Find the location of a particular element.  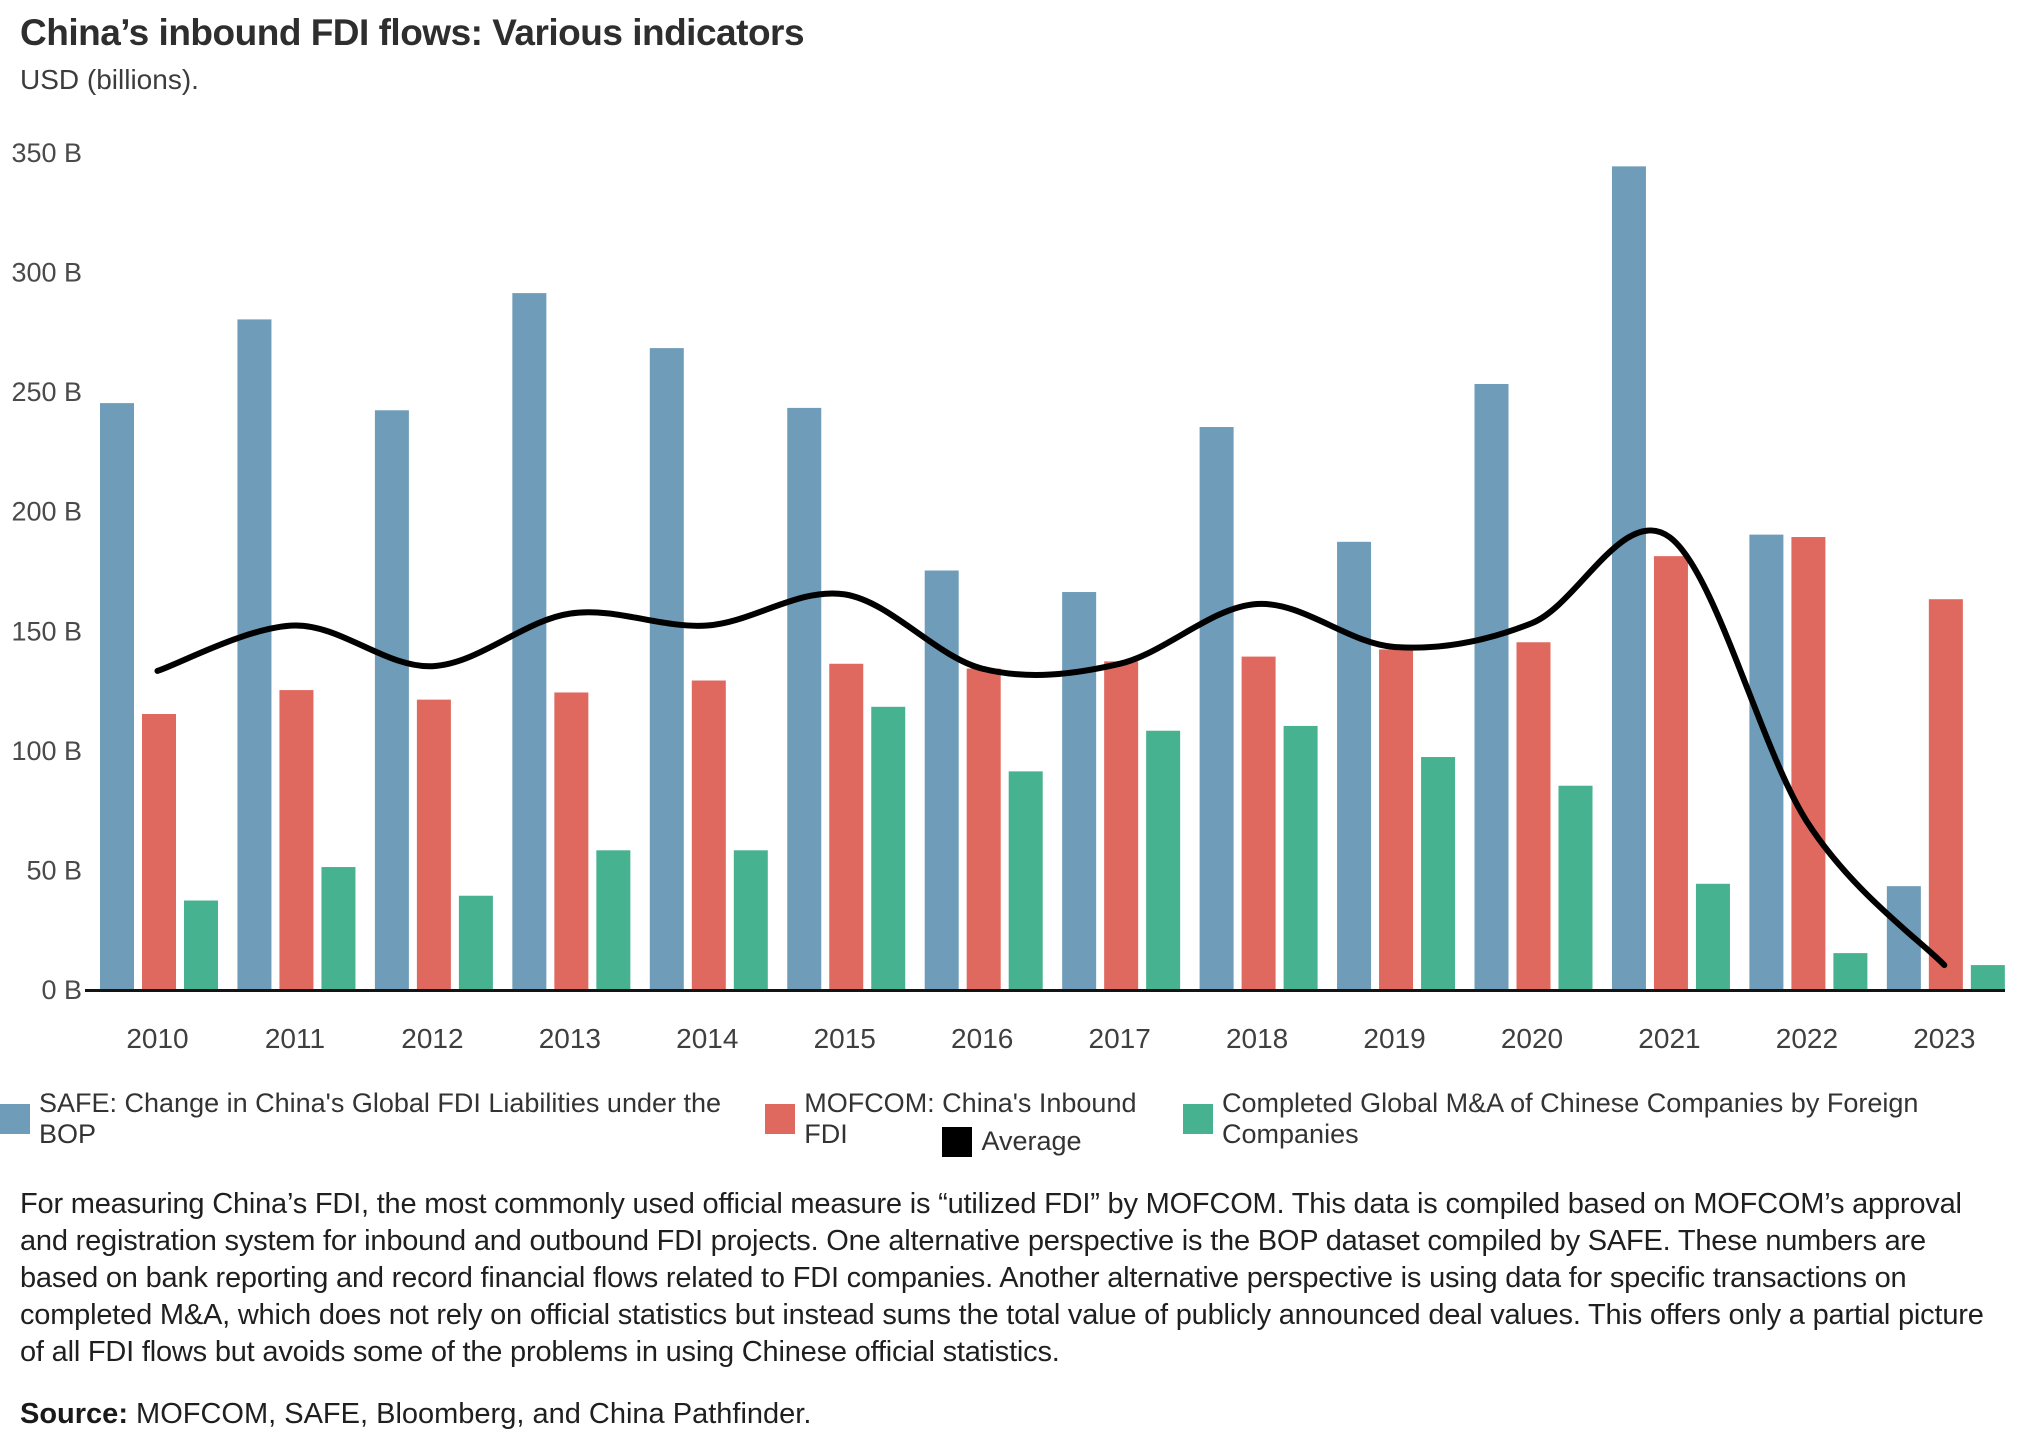

bar-1-2019 is located at coordinates (1396, 819).